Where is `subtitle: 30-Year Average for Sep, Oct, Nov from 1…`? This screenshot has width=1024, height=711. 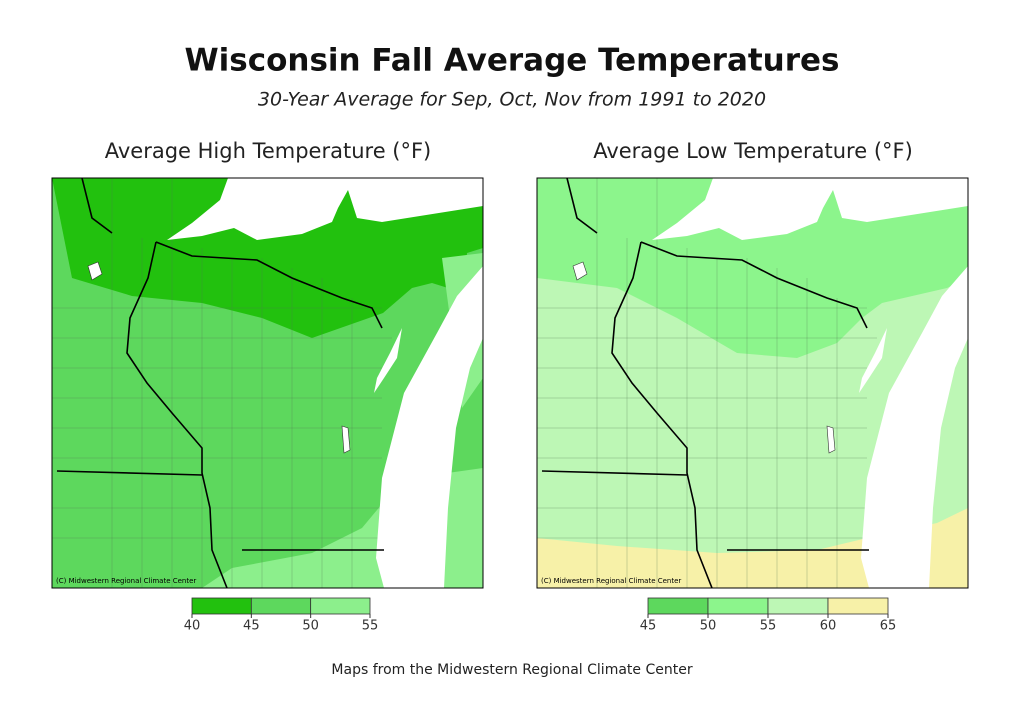
subtitle: 30-Year Average for Sep, Oct, Nov from 1… is located at coordinates (512, 100).